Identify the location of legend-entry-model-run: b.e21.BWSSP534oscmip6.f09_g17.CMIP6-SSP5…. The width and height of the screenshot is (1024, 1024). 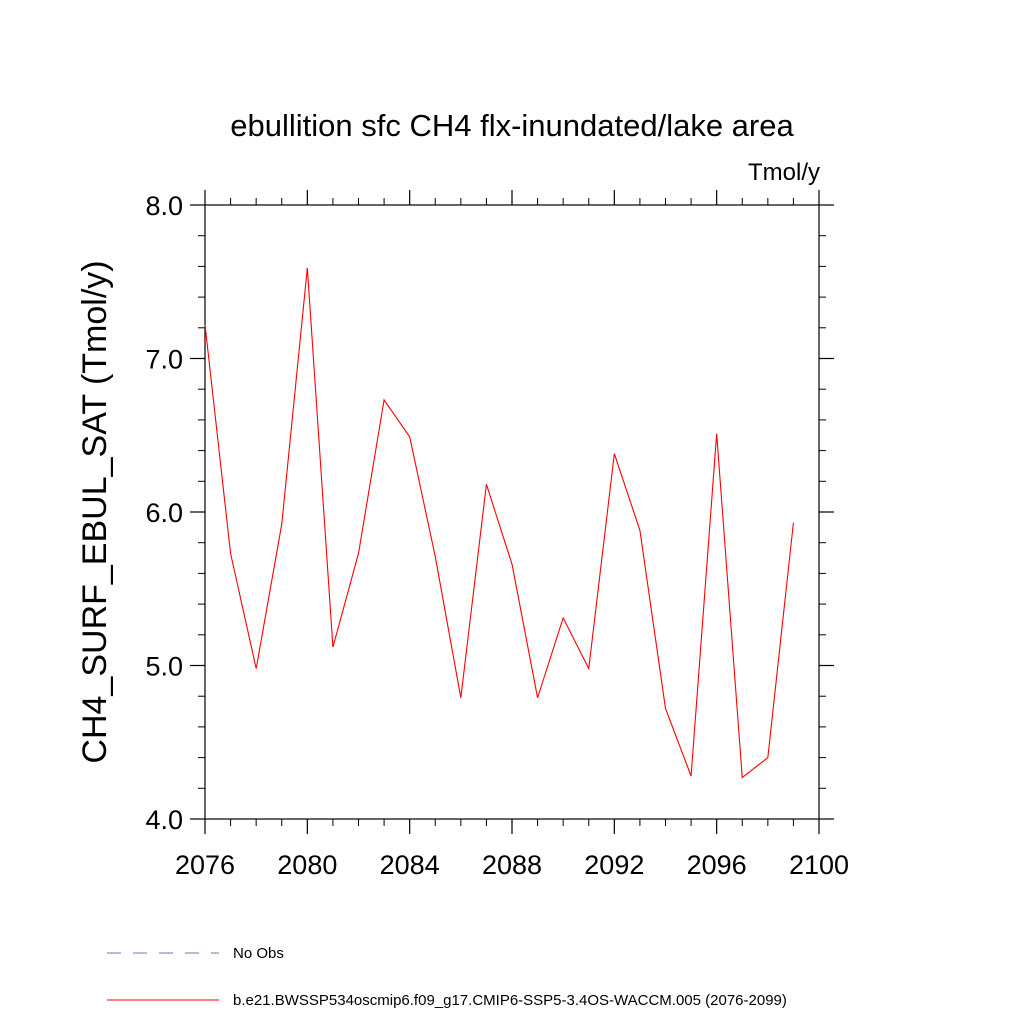
(447, 1000).